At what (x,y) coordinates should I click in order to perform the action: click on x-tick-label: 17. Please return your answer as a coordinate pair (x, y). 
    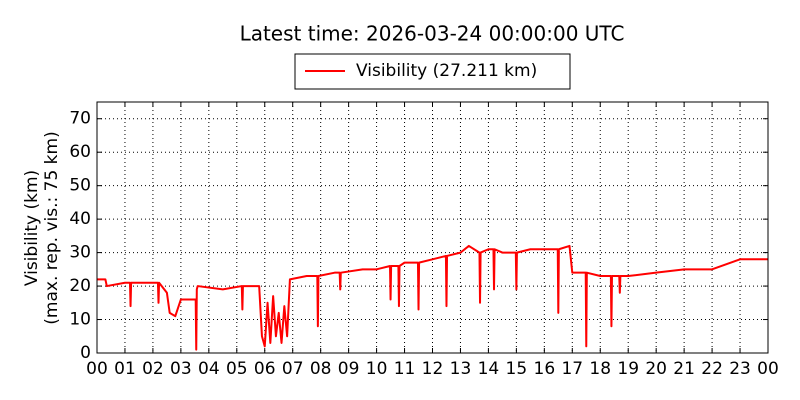
    Looking at the image, I should click on (572, 369).